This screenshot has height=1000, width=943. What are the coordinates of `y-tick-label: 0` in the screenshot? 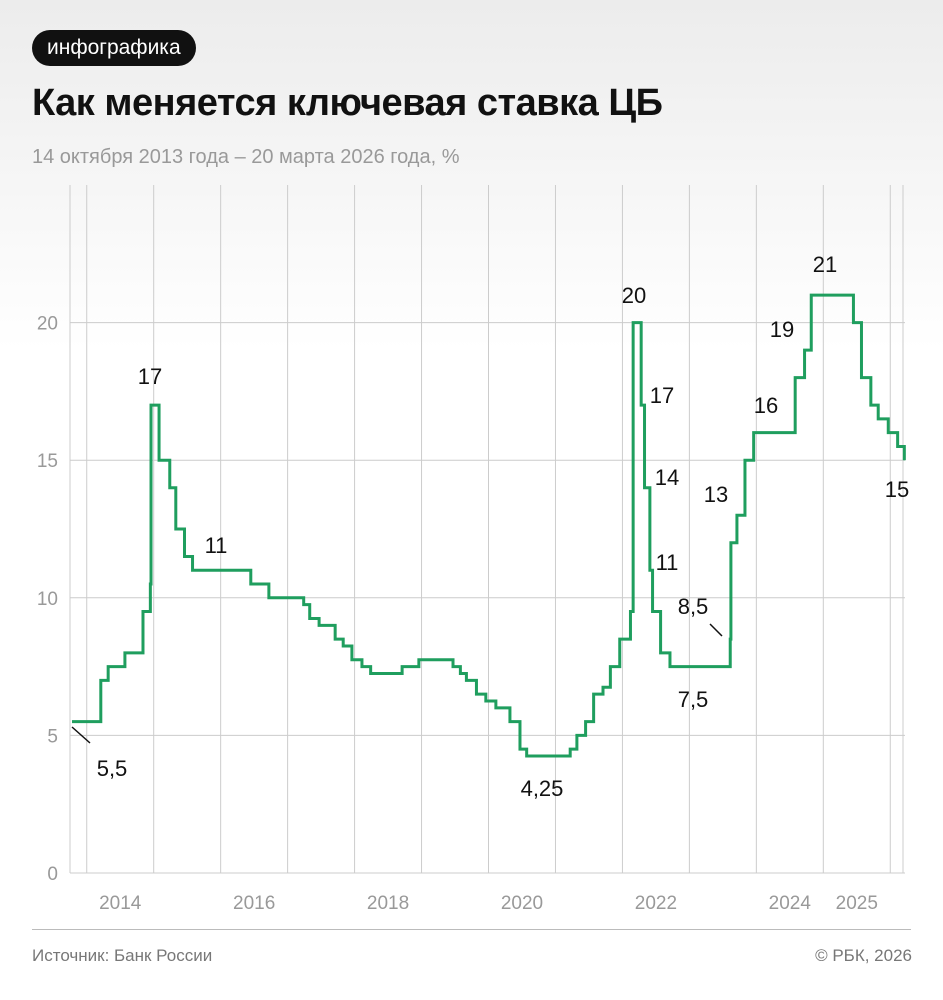 It's located at (52, 874).